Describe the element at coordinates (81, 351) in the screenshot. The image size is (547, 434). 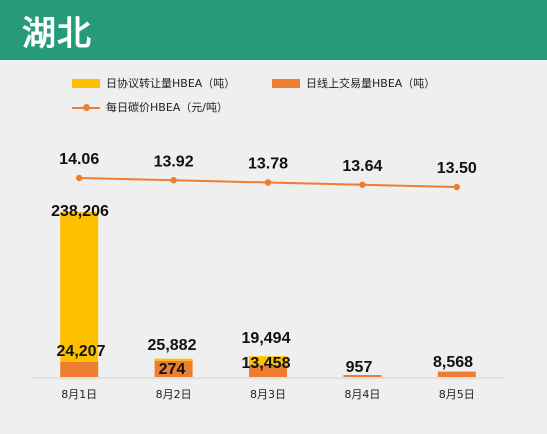
I see `data-label-online-1: 24,207` at that location.